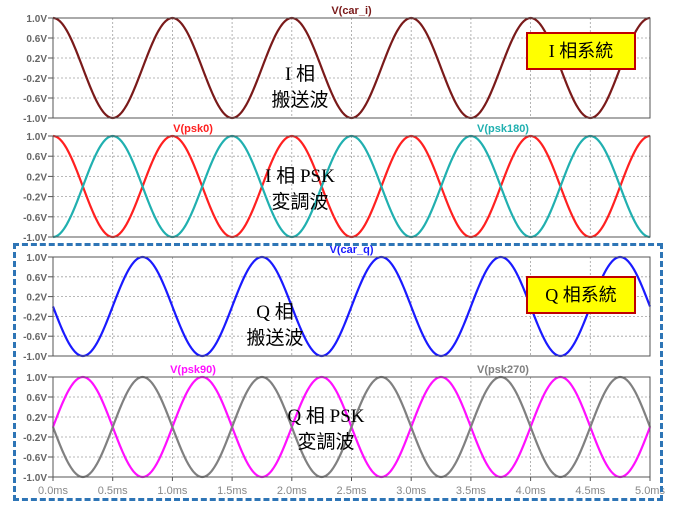  What do you see at coordinates (581, 51) in the screenshot?
I see `i-system-label: I 相系統` at bounding box center [581, 51].